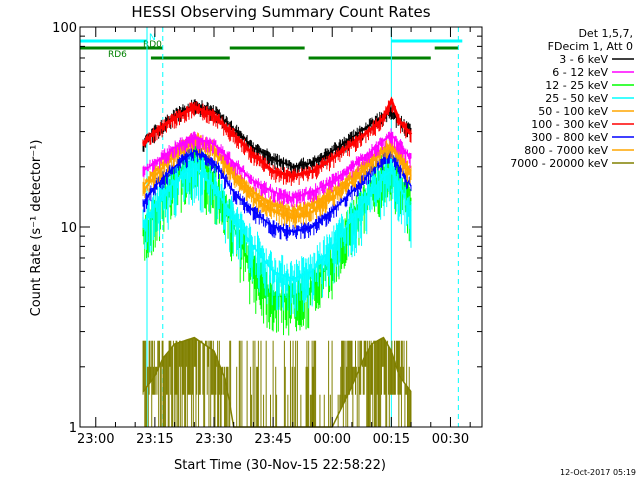 This screenshot has width=640, height=480. I want to click on legend-entry-label: 50 - 100 keV, so click(573, 111).